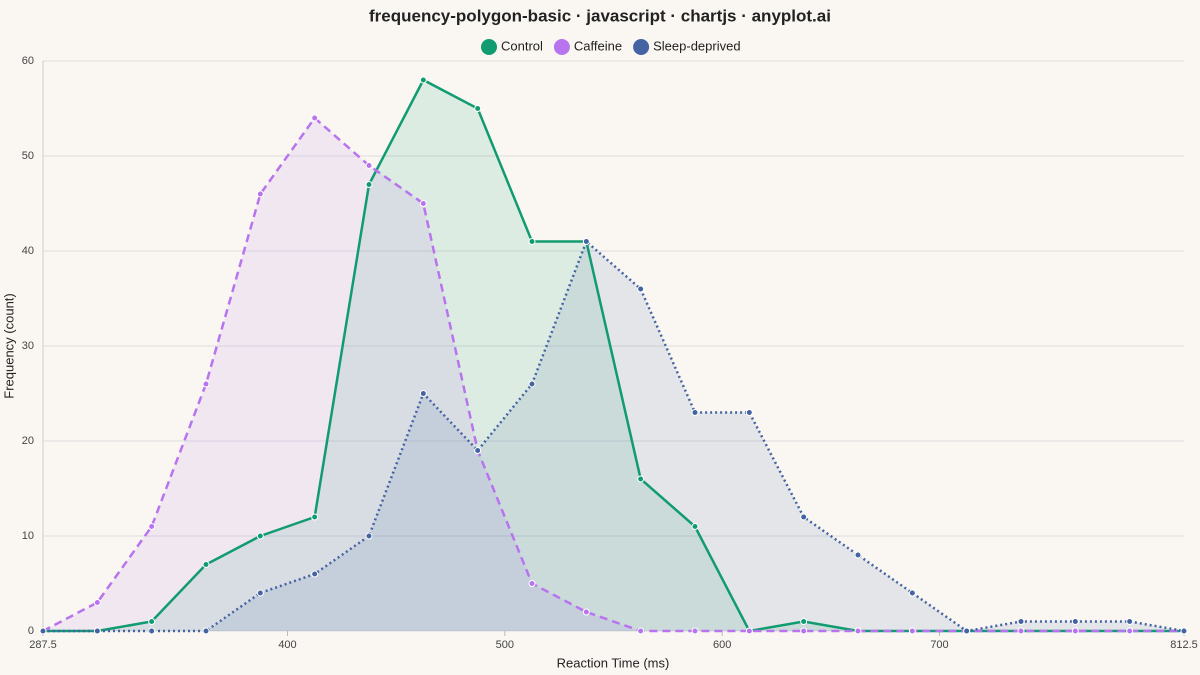  Describe the element at coordinates (598, 45) in the screenshot. I see `legend-label: Caffeine` at that location.